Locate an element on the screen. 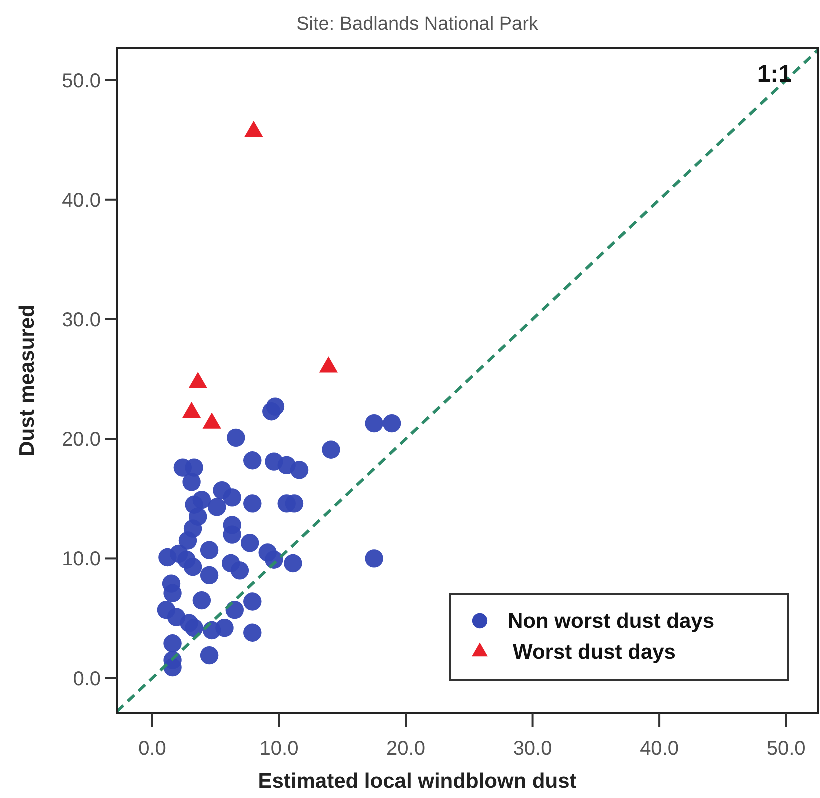 The image size is (820, 798). y-tick-label: 0.0 is located at coordinates (87, 679).